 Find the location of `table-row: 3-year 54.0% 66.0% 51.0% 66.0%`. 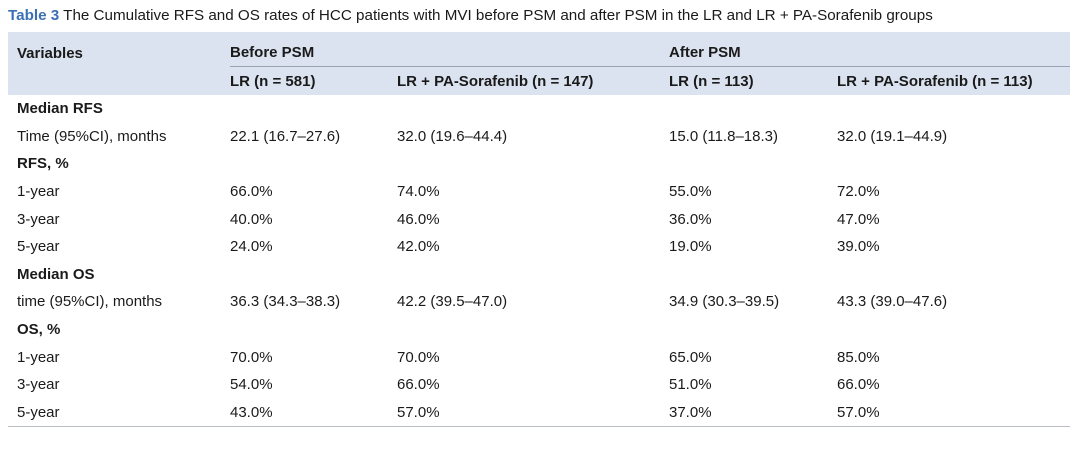

table-row: 3-year 54.0% 66.0% 51.0% 66.0% is located at coordinates (539, 385).